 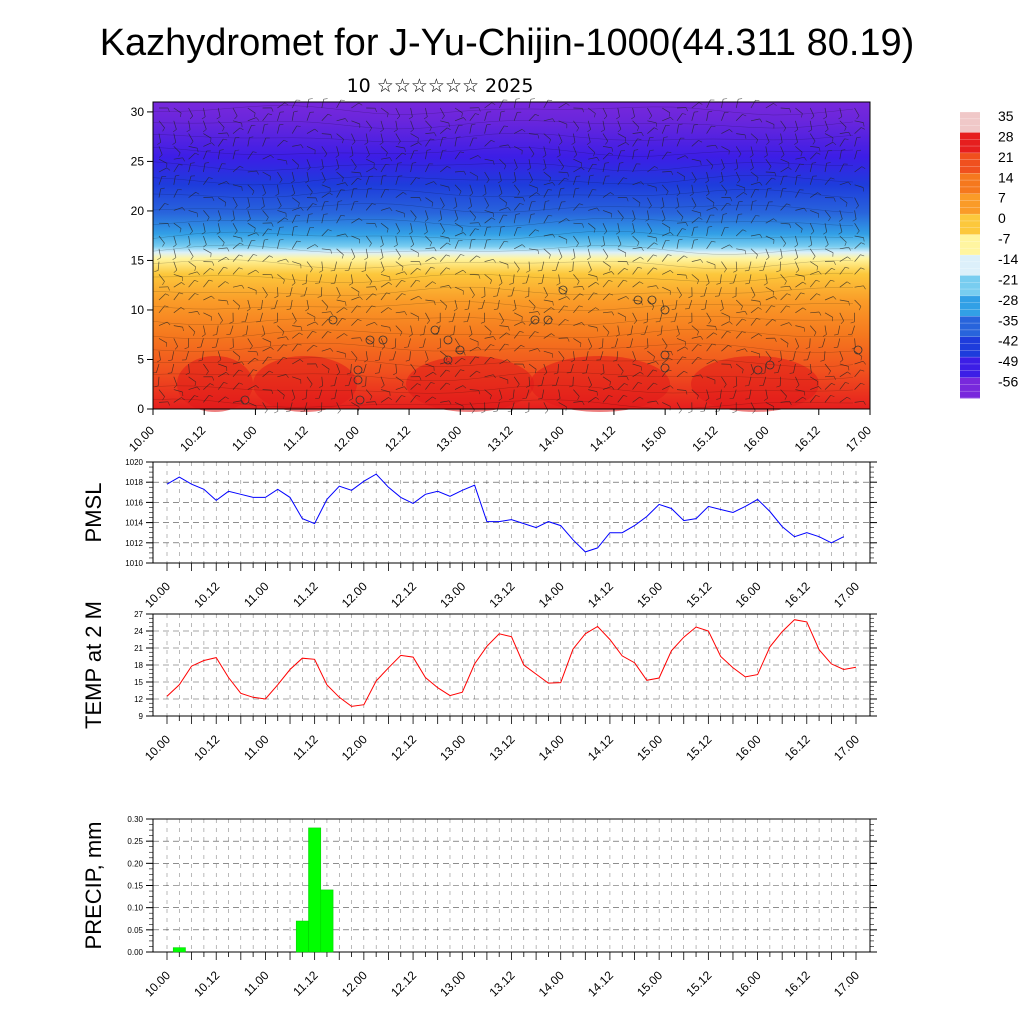 I want to click on xtick-label: 11.12, so click(x=305, y=747).